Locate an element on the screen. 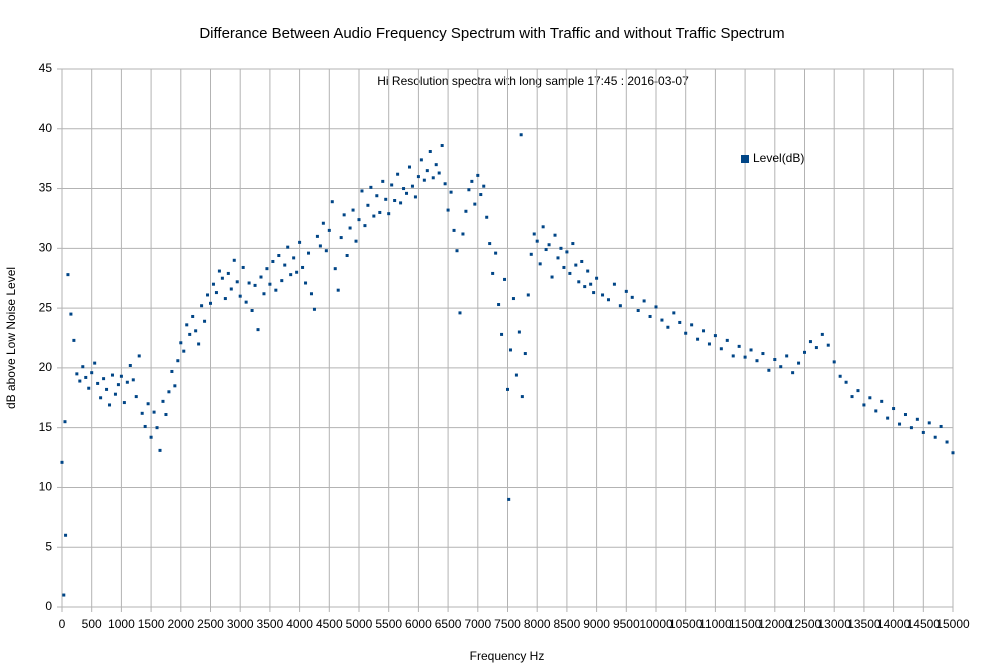 Image resolution: width=987 pixels, height=669 pixels. x-tick-label: 14000 is located at coordinates (894, 624).